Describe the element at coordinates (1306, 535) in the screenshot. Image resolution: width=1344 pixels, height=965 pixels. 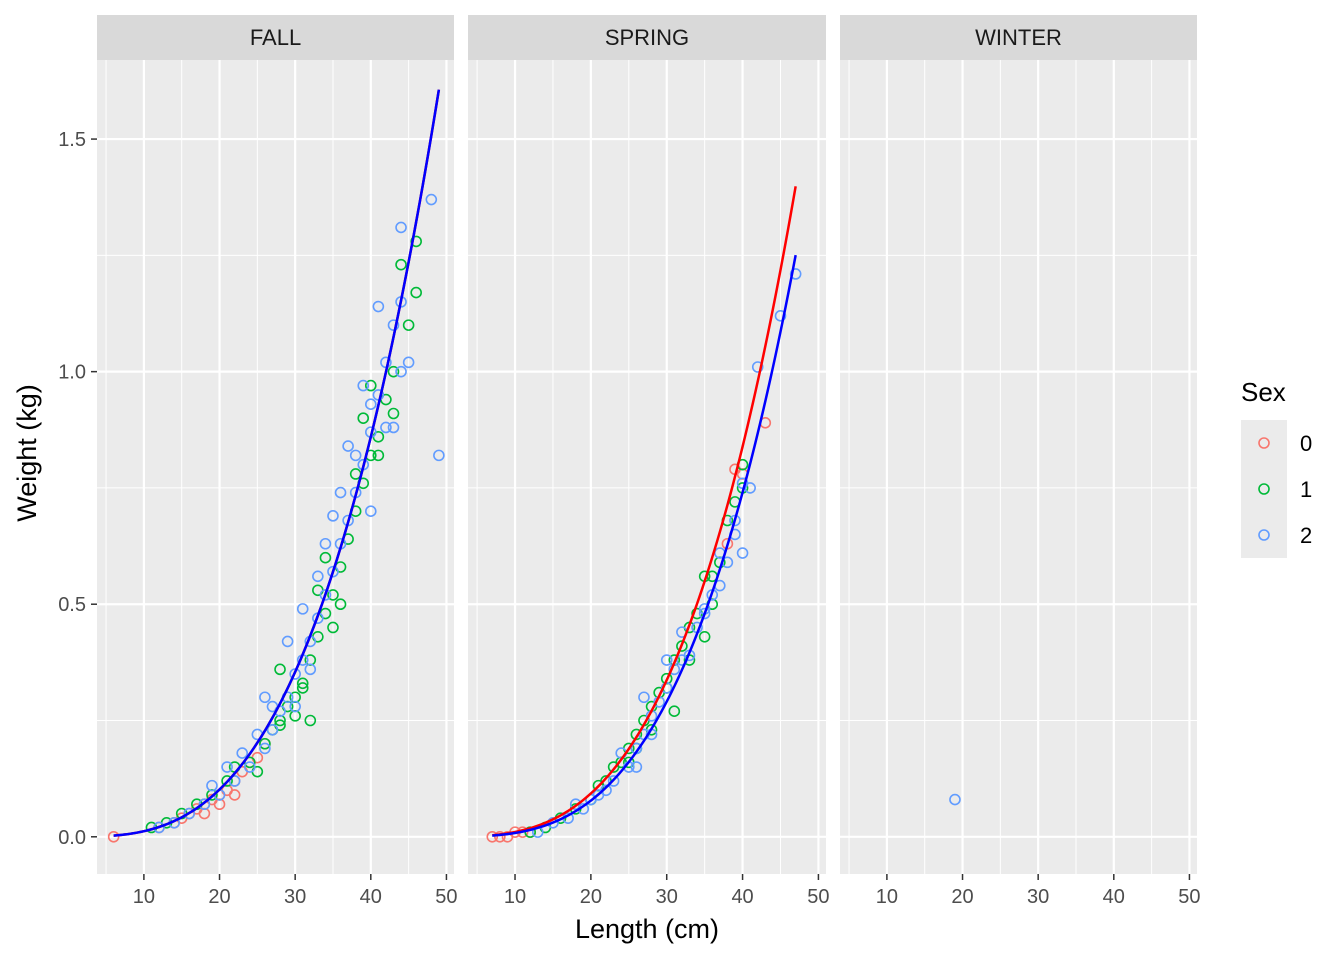
I see `legend-label-sex-2: 2` at that location.